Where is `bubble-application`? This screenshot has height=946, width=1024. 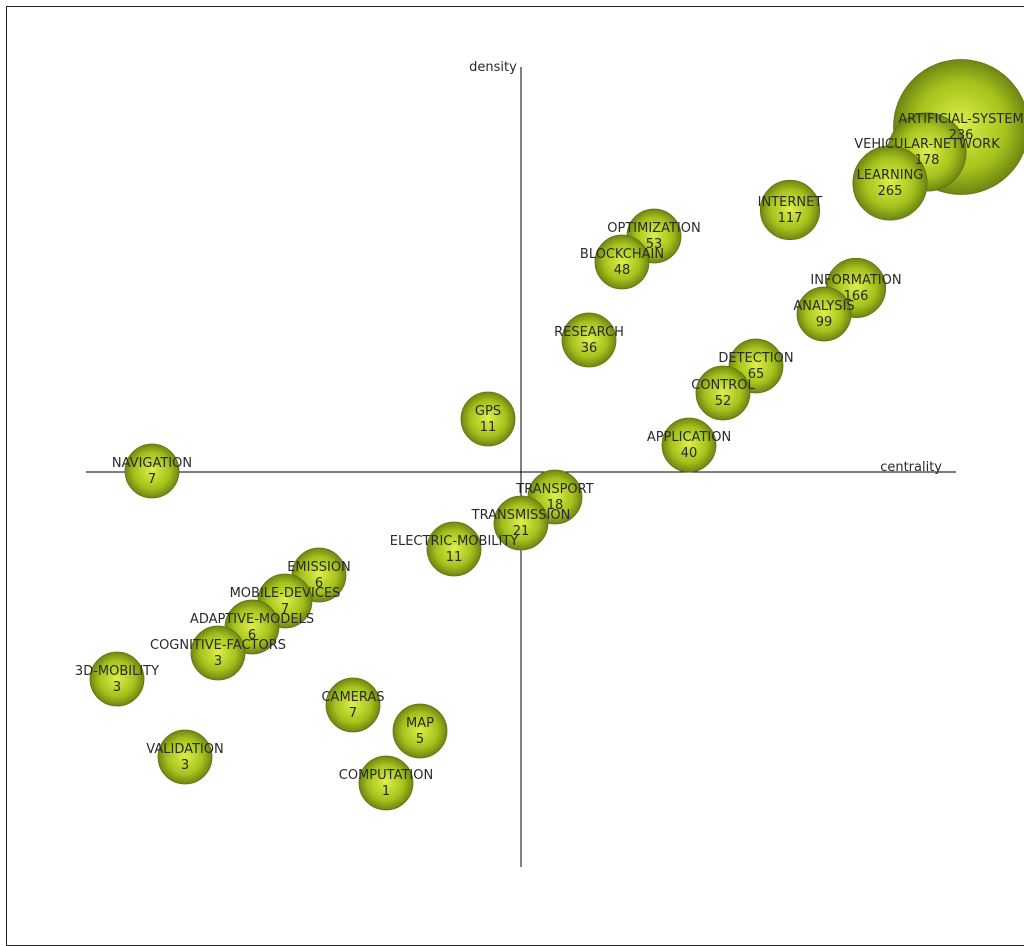 bubble-application is located at coordinates (689, 445).